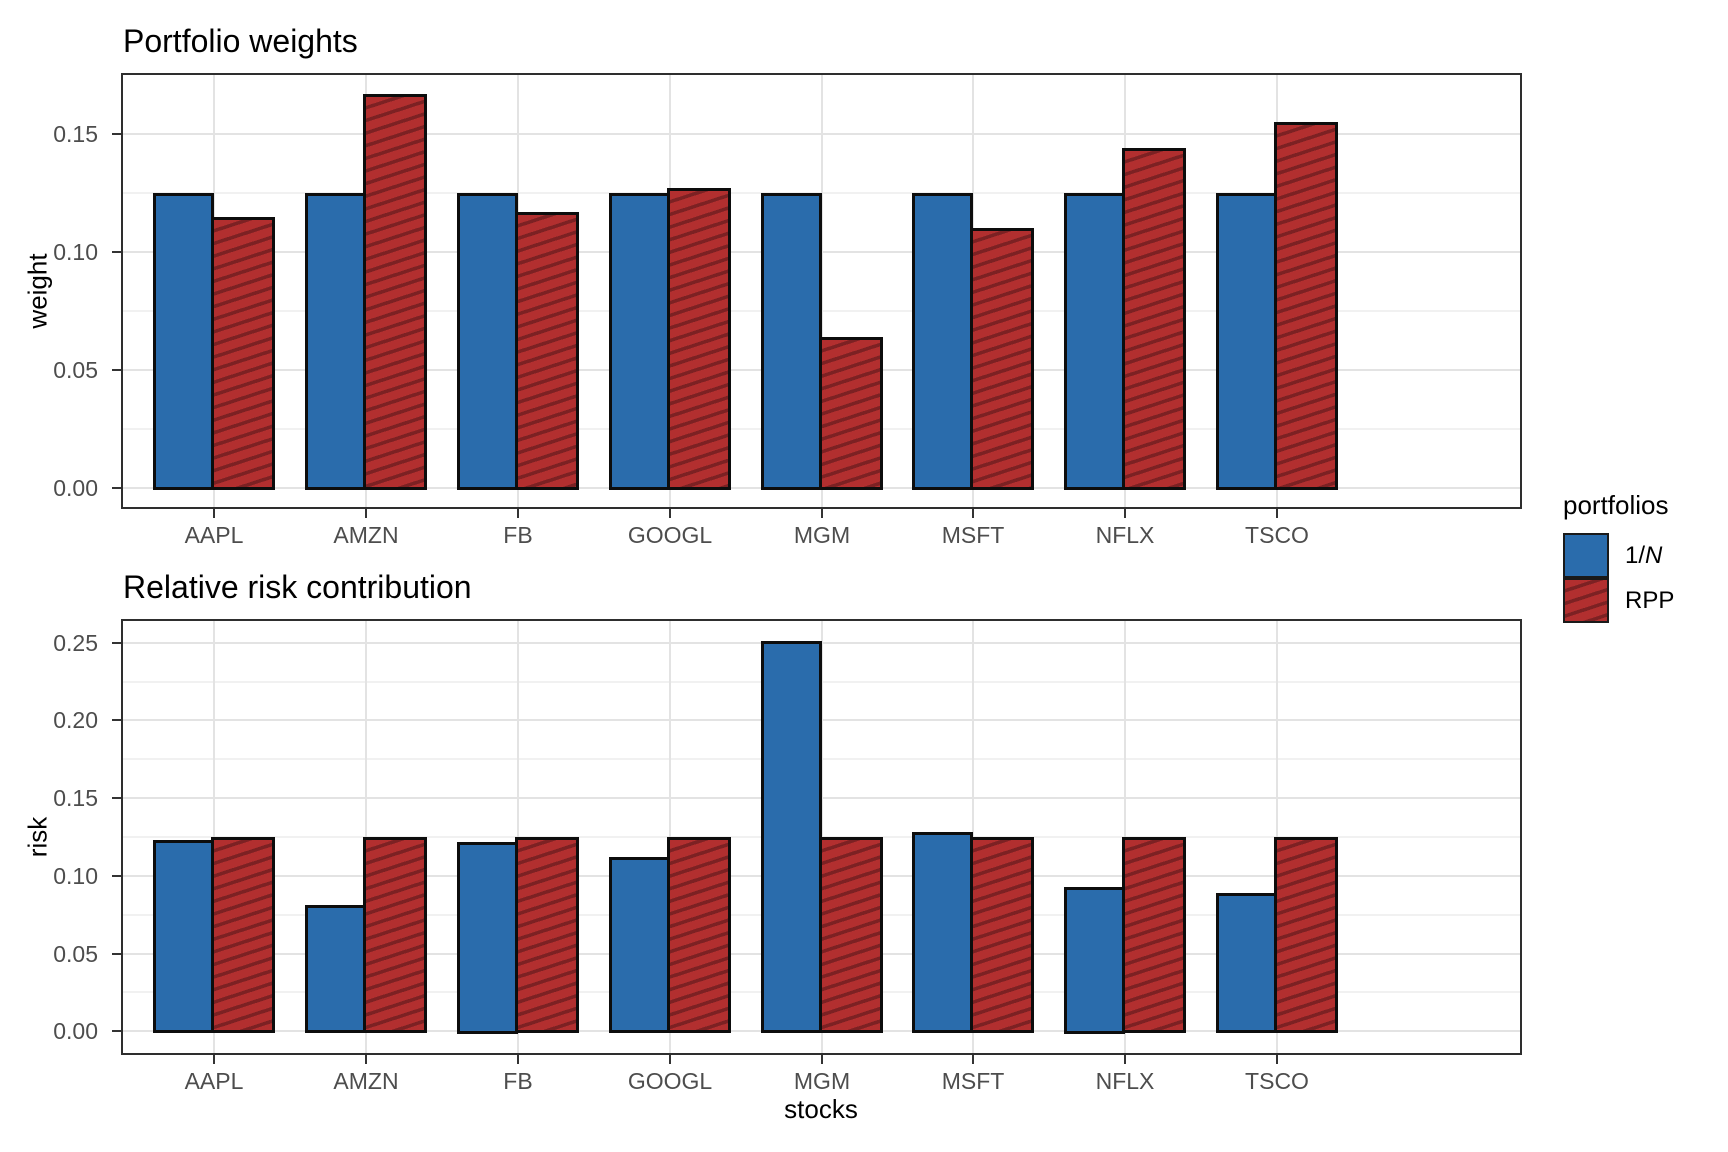 The width and height of the screenshot is (1728, 1152). I want to click on legend: portfolios 1/N RPP, so click(1618, 556).